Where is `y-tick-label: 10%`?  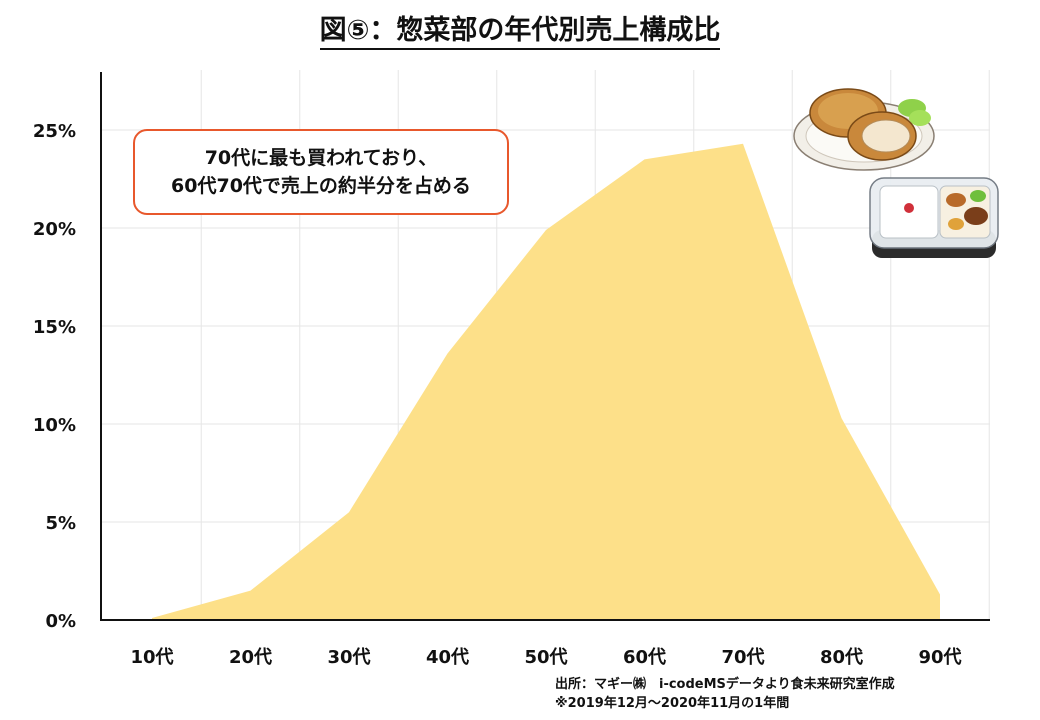 y-tick-label: 10% is located at coordinates (54, 425).